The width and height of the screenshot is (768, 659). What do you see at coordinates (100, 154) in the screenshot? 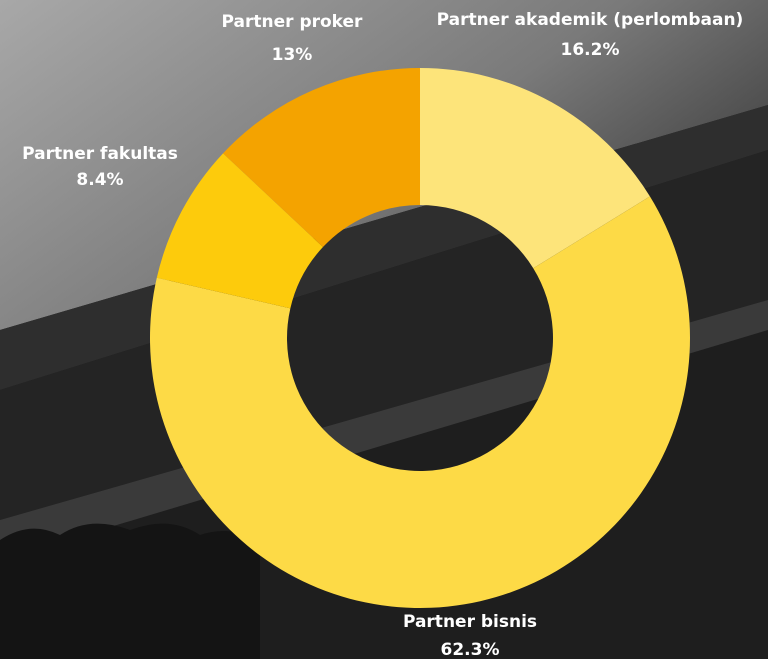
I see `slice-label: Partner fakultas` at bounding box center [100, 154].